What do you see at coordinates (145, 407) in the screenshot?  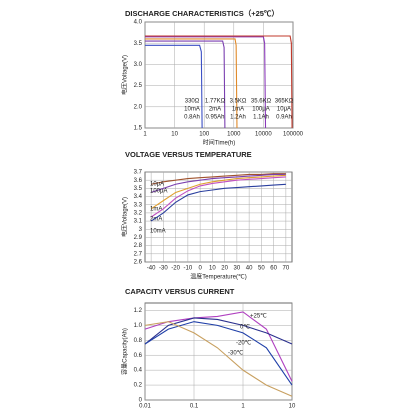 I see `x-tick-label: 0.01` at bounding box center [145, 407].